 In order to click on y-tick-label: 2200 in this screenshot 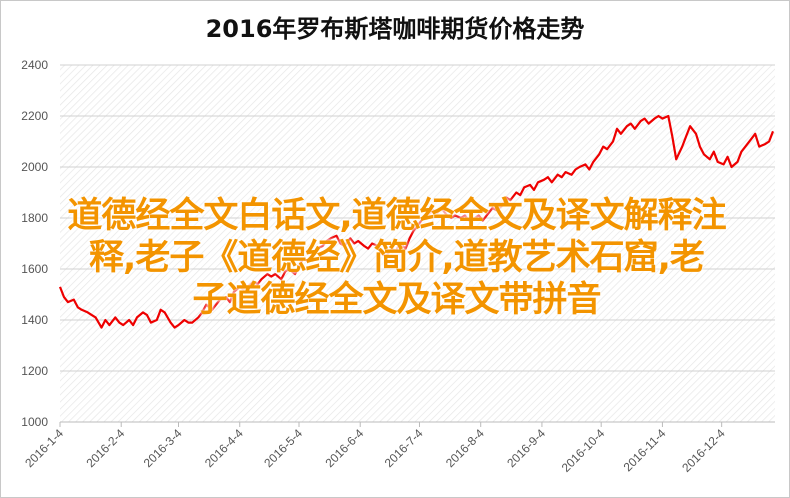, I will do `click(34, 116)`.